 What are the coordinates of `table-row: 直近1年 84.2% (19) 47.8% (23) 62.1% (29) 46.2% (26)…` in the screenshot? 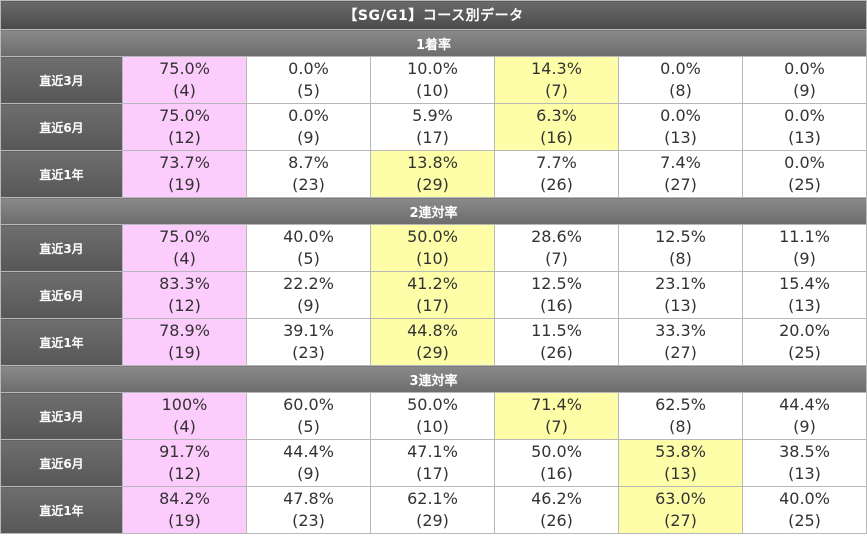 It's located at (433, 510).